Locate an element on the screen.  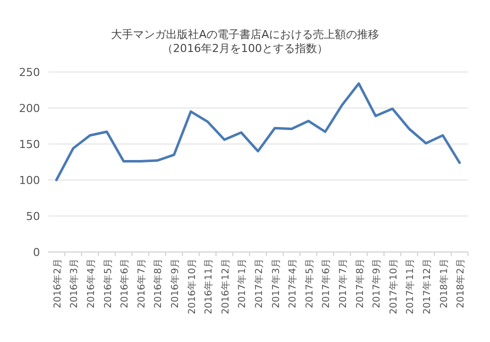
x-tick-label: 2017年5月 is located at coordinates (309, 283).